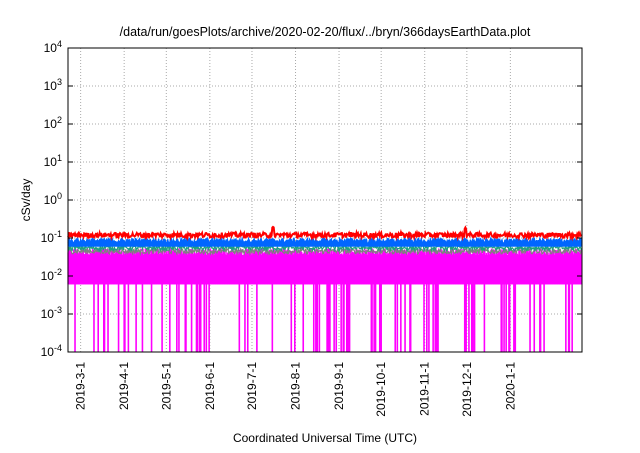 This screenshot has width=640, height=453. Describe the element at coordinates (425, 389) in the screenshot. I see `x-tick-label: 2019-11-1` at that location.